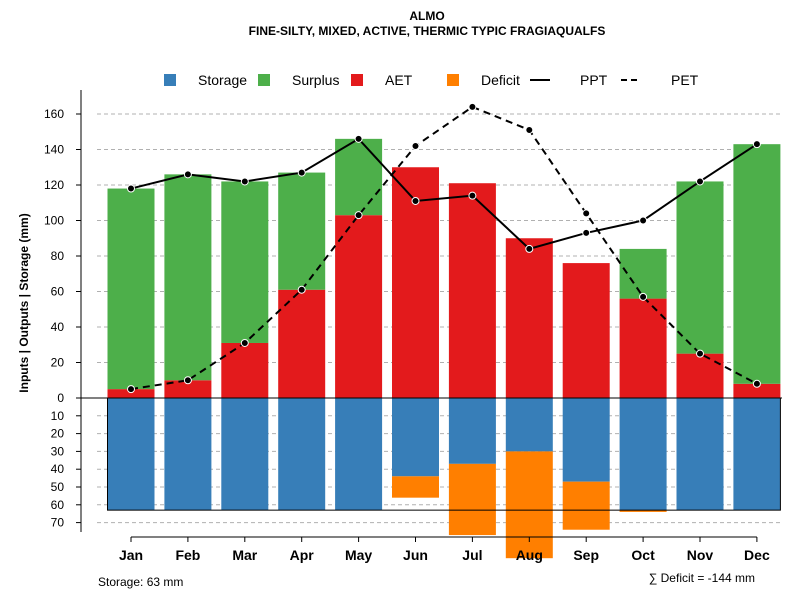 The width and height of the screenshot is (800, 600). What do you see at coordinates (187, 555) in the screenshot?
I see `x-tick-label: Feb` at bounding box center [187, 555].